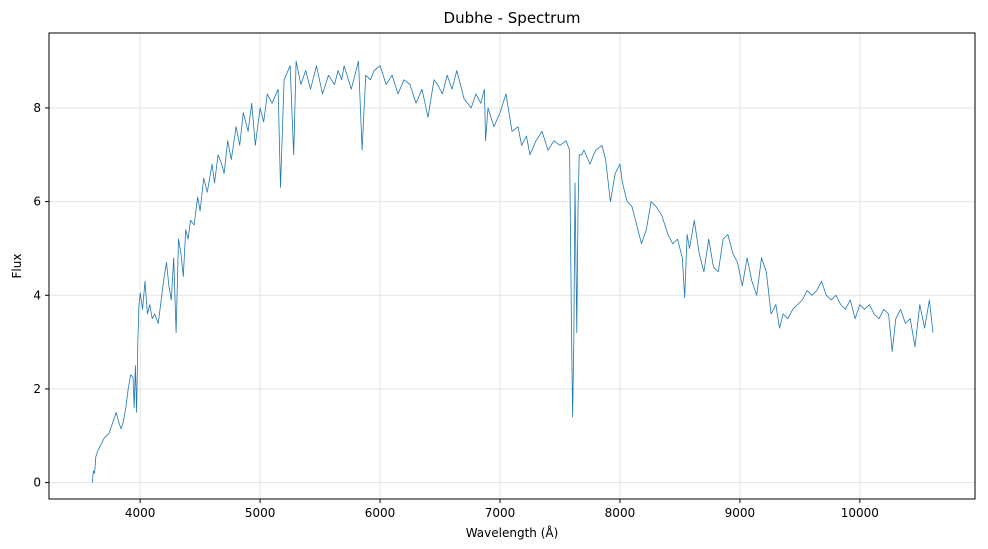  What do you see at coordinates (860, 513) in the screenshot?
I see `x-tick-label: 10000` at bounding box center [860, 513].